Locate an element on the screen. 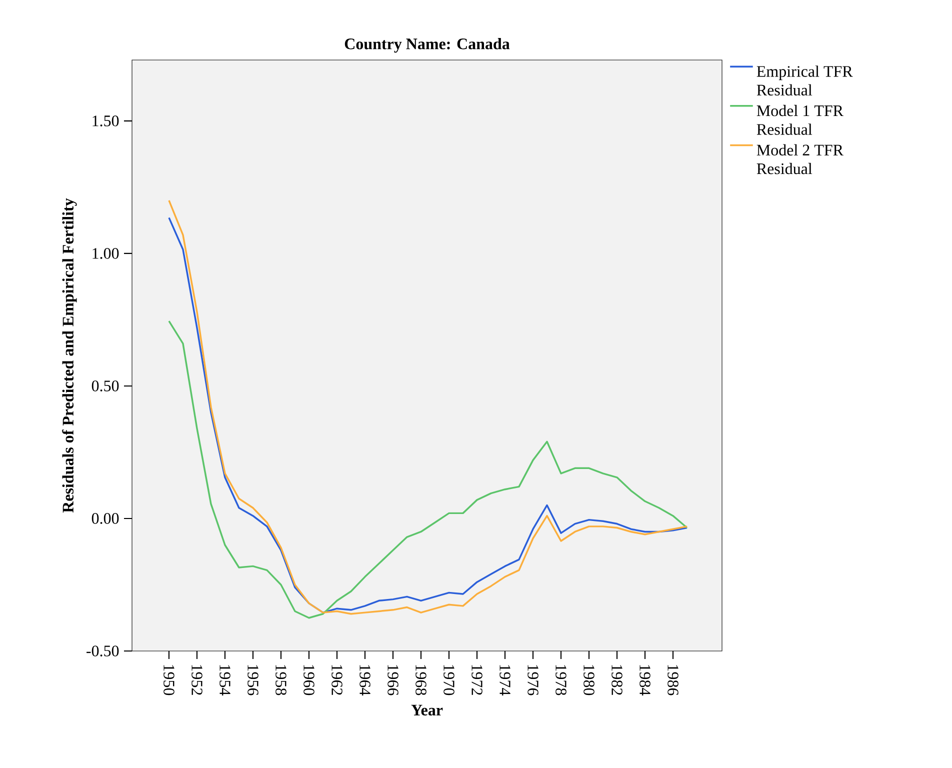 The image size is (952, 768). x-tick-label: 1968 is located at coordinates (421, 680).